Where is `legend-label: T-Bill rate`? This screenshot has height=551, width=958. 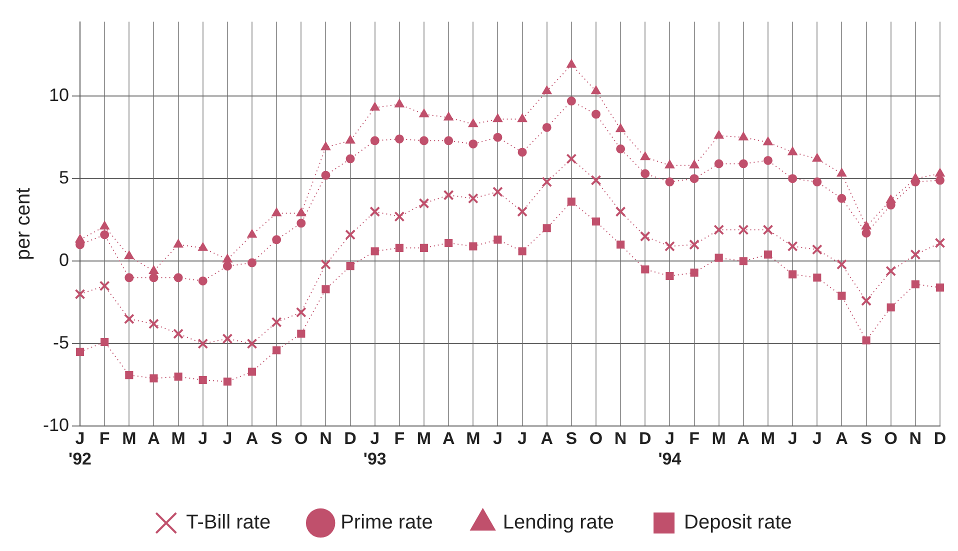 legend-label: T-Bill rate is located at coordinates (228, 523).